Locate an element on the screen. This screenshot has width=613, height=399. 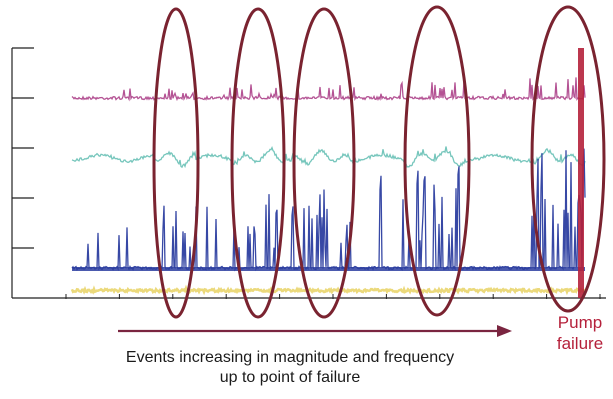
failure-line-group is located at coordinates (581, 173).